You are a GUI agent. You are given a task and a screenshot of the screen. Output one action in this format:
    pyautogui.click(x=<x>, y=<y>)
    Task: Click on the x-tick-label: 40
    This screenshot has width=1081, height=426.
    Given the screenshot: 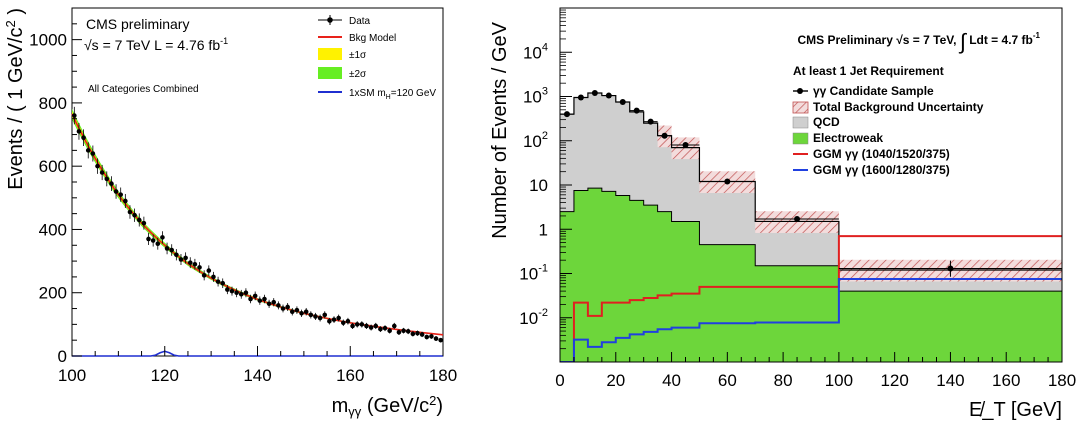 What is the action you would take?
    pyautogui.click(x=671, y=380)
    